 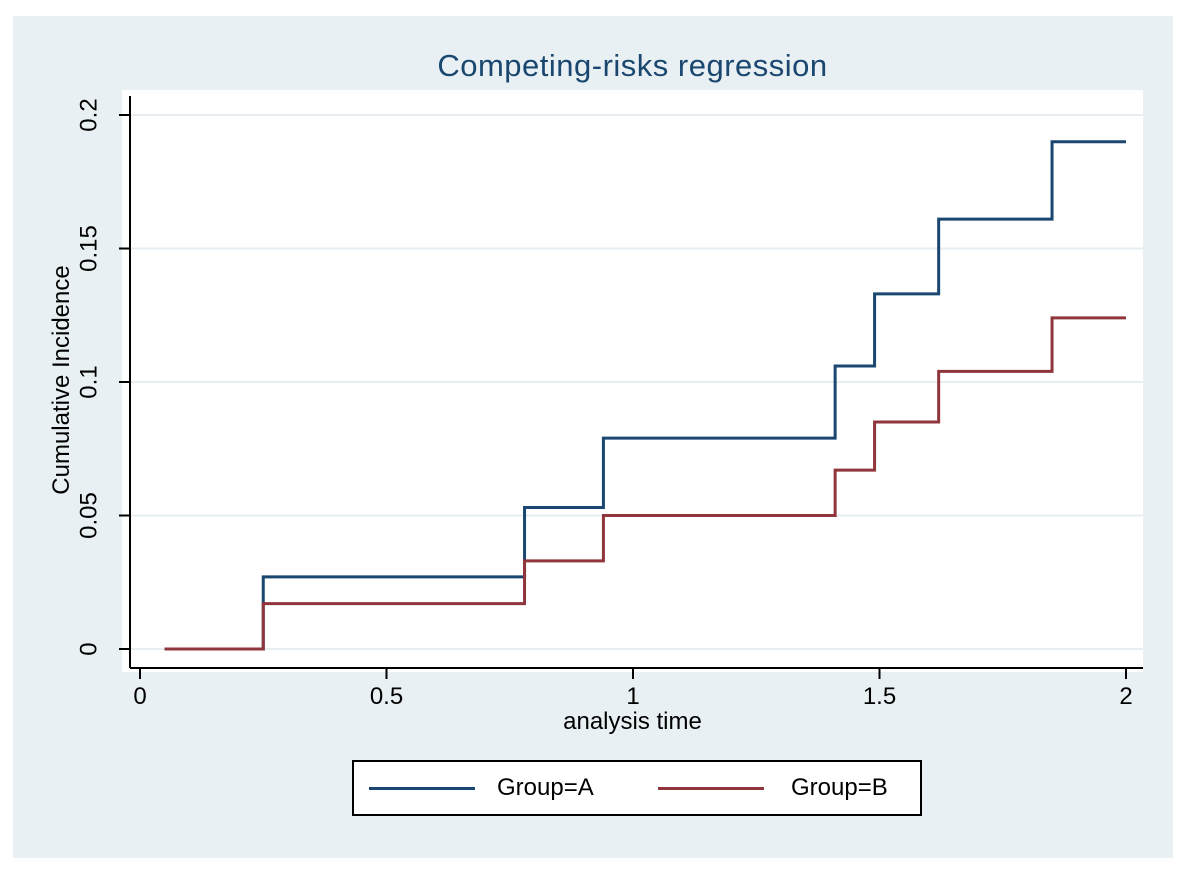 What do you see at coordinates (839, 787) in the screenshot?
I see `legend-label-group-b: Group=B` at bounding box center [839, 787].